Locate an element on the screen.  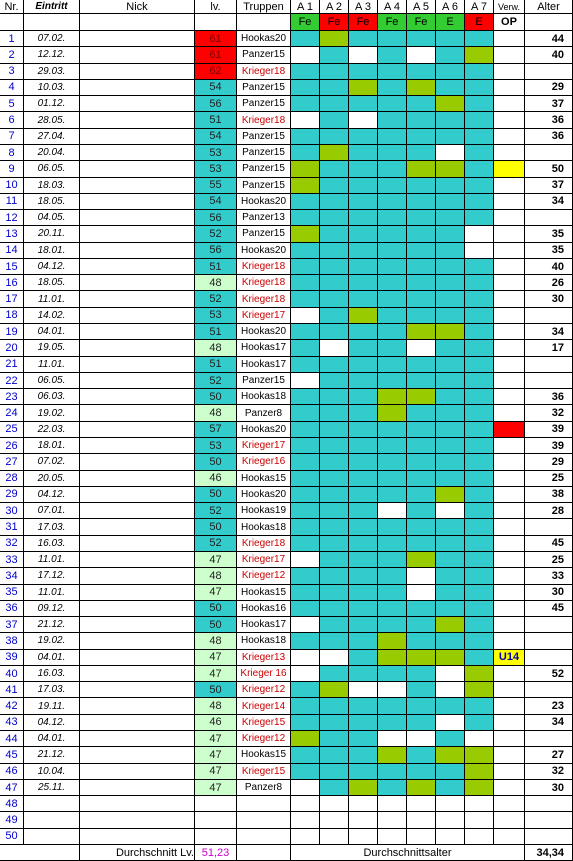
entry-date: 27.04. is located at coordinates (52, 136).